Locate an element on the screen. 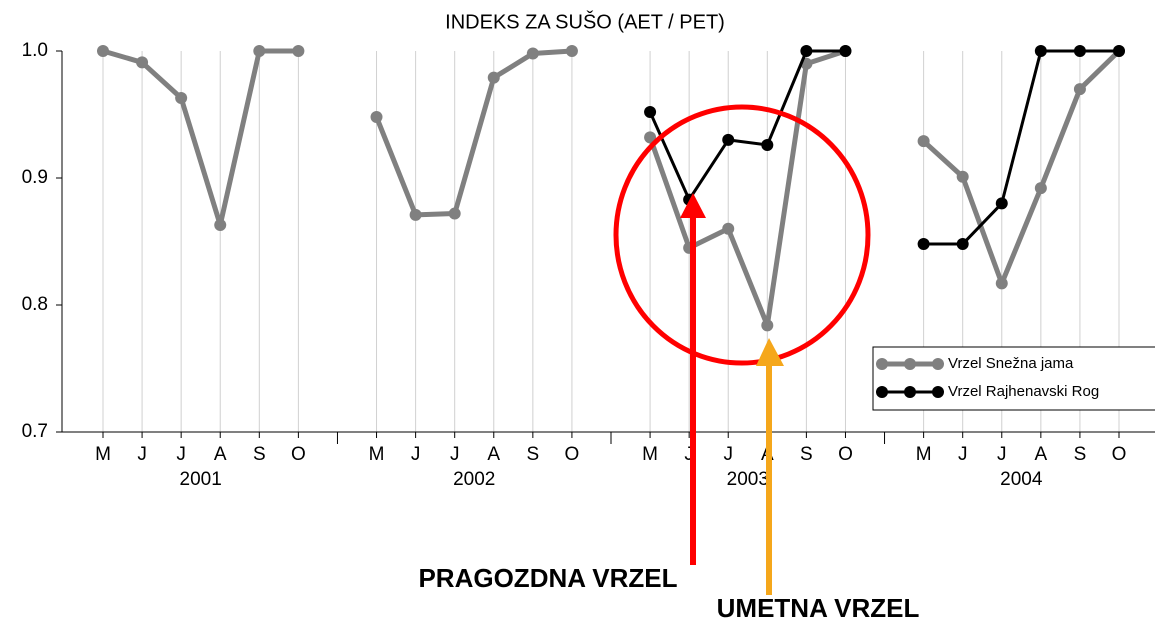  year-label: 2002 is located at coordinates (474, 479).